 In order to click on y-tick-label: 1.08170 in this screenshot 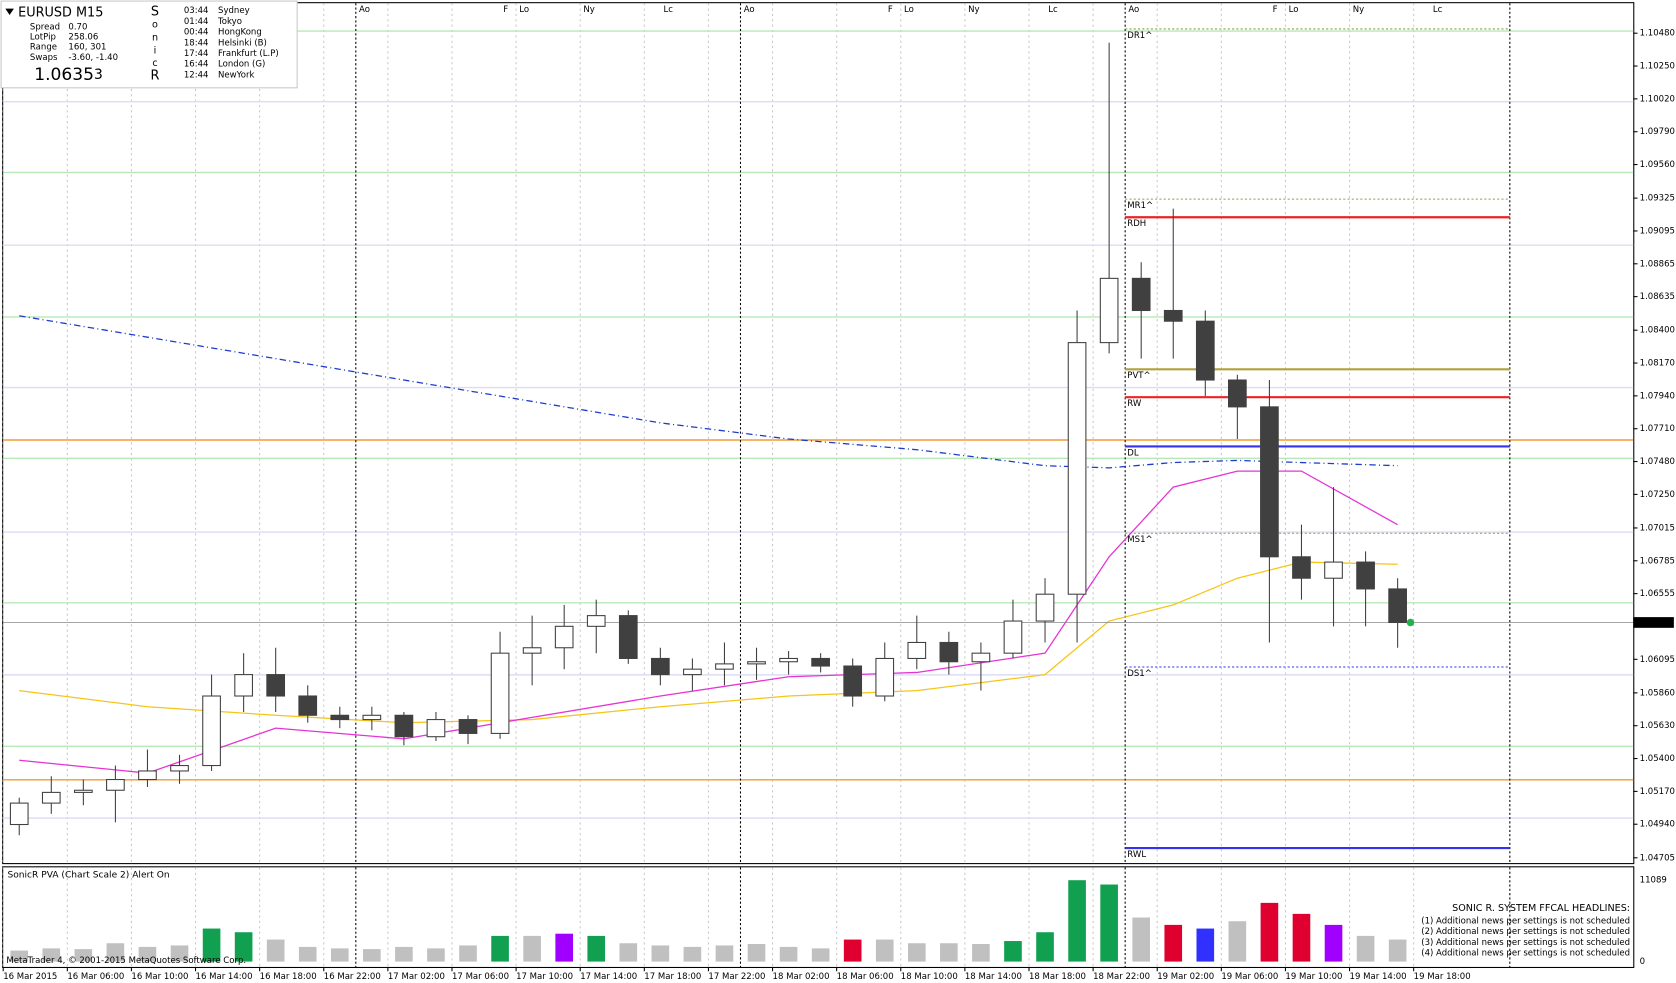, I will do `click(1657, 364)`.